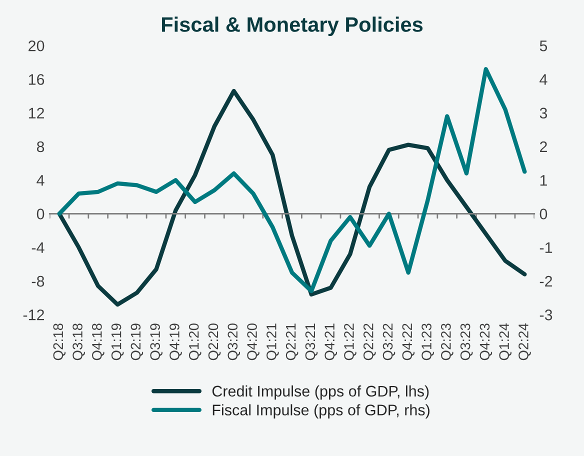 The height and width of the screenshot is (456, 584). I want to click on y2-tick-label: 5, so click(544, 46).